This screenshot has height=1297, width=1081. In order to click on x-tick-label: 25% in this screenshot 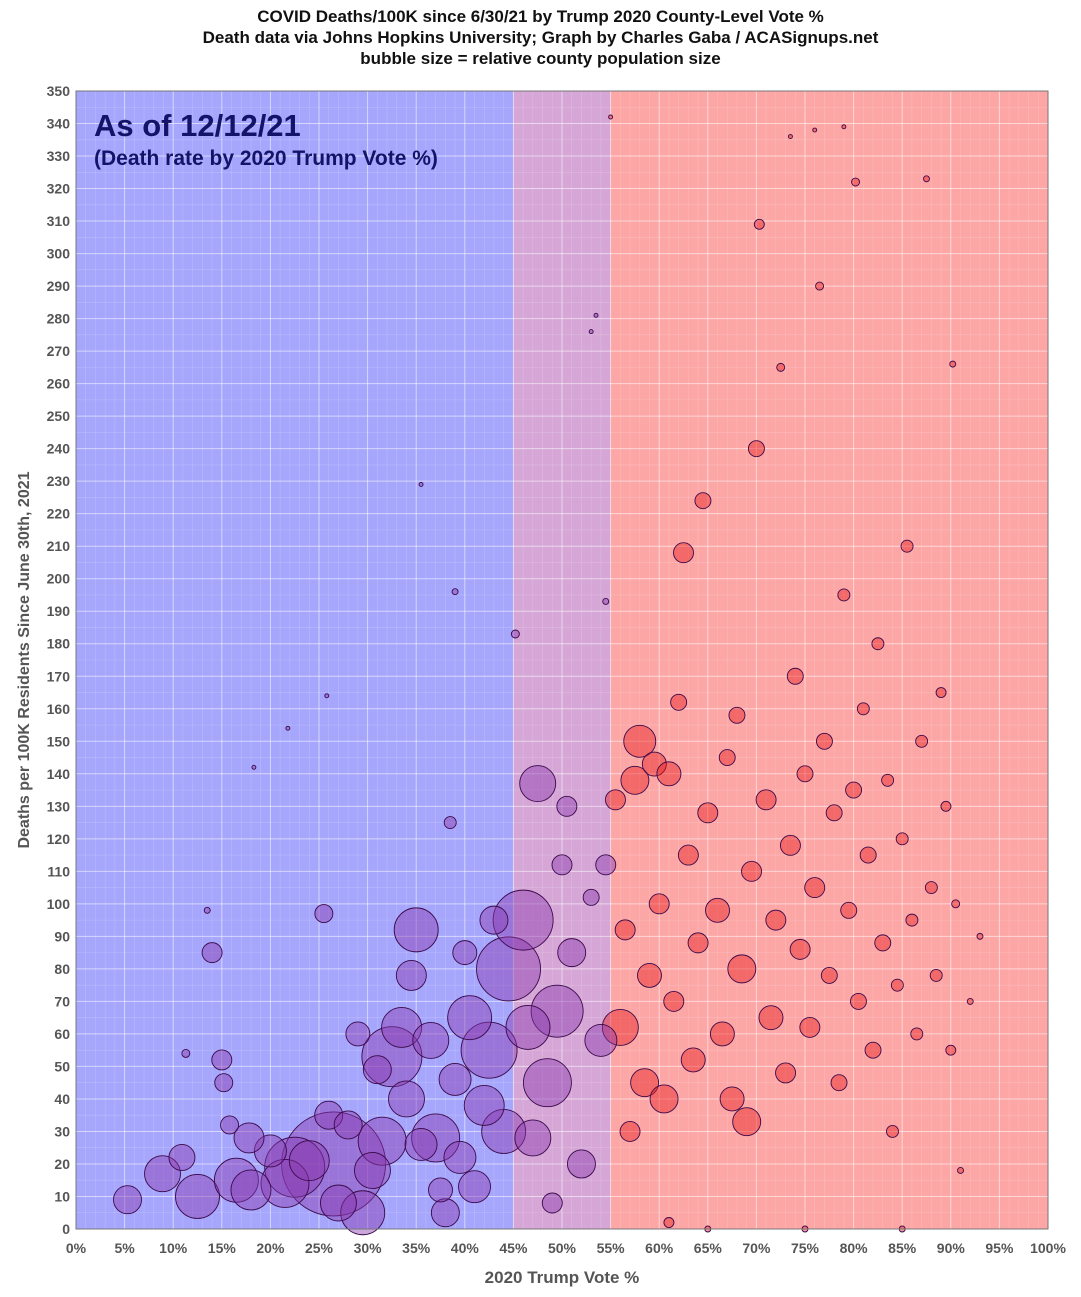, I will do `click(319, 1248)`.